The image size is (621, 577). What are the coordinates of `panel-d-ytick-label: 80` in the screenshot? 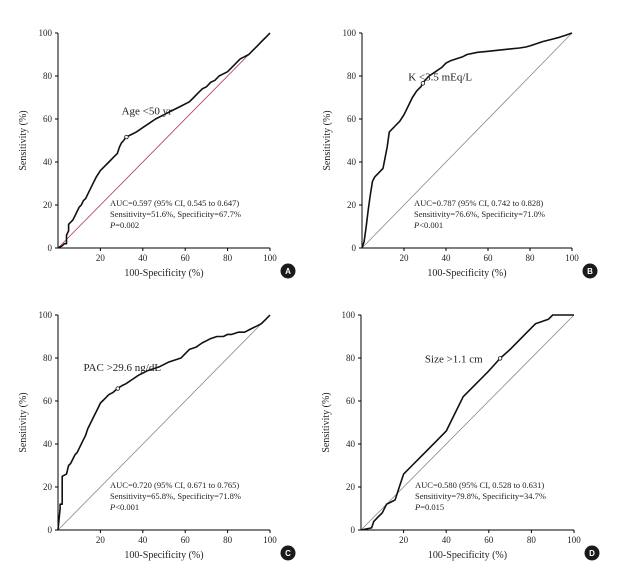 It's located at (351, 358).